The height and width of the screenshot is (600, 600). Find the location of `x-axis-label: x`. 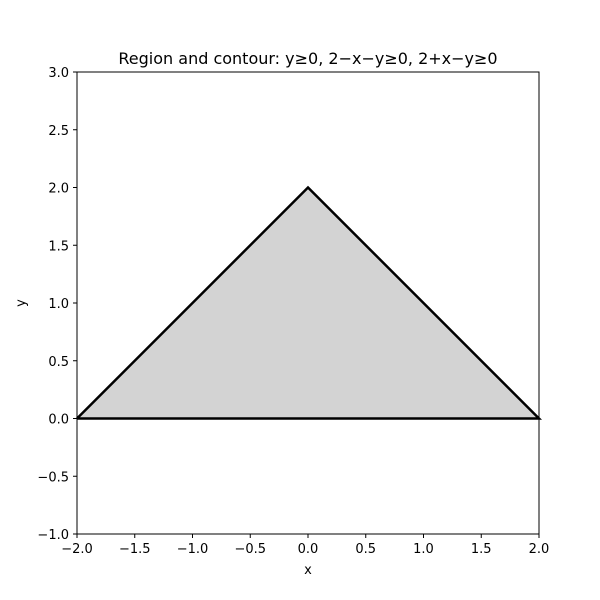

x-axis-label: x is located at coordinates (308, 570).